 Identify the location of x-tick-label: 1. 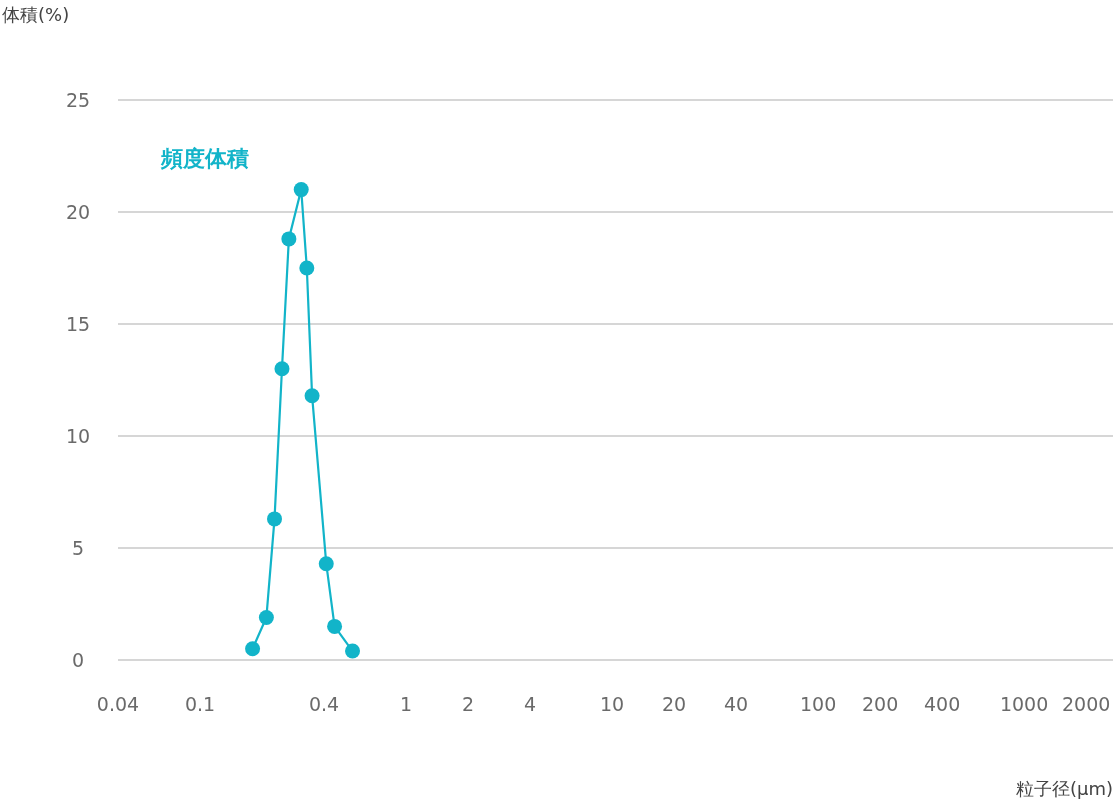
(406, 704).